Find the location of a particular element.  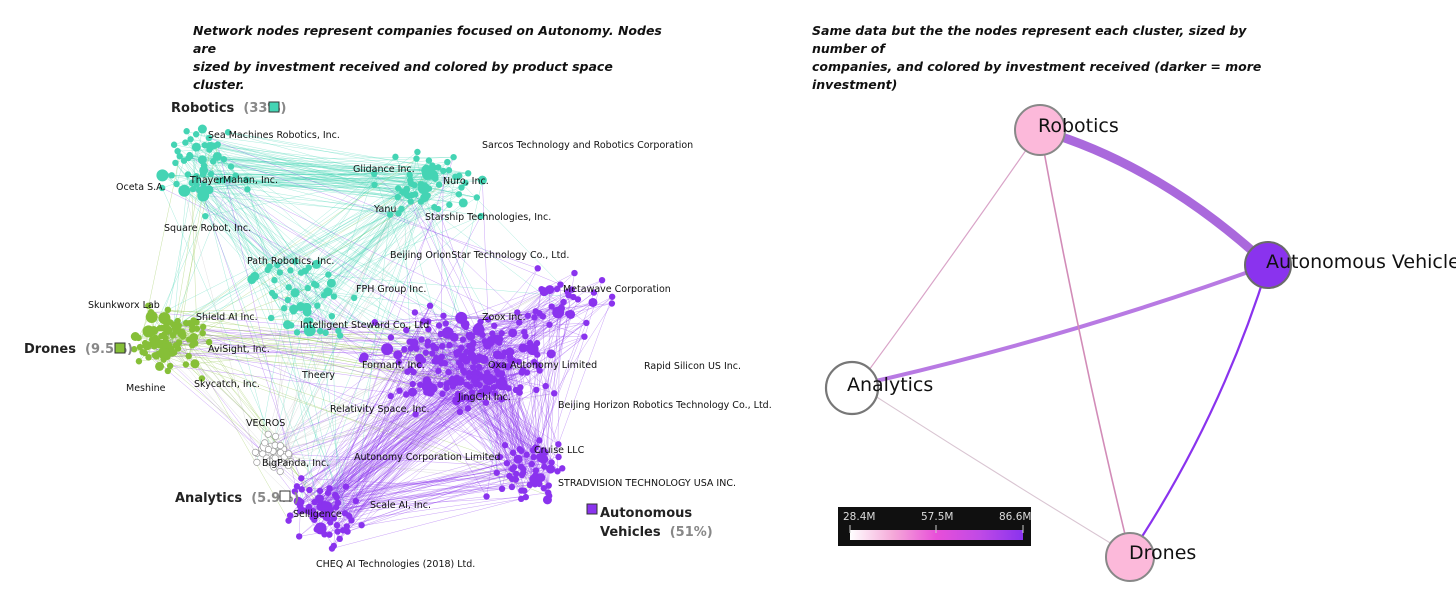

node-label-robotics: Robotics is located at coordinates (1078, 126).